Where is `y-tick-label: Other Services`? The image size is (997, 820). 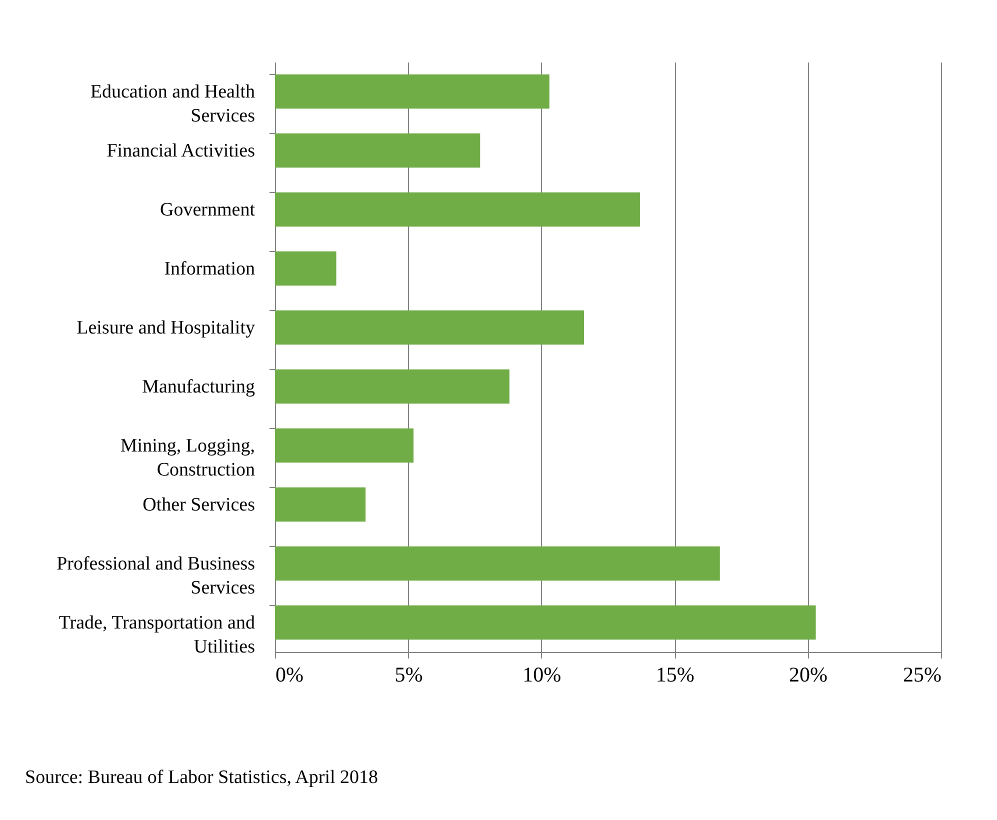 y-tick-label: Other Services is located at coordinates (198, 505).